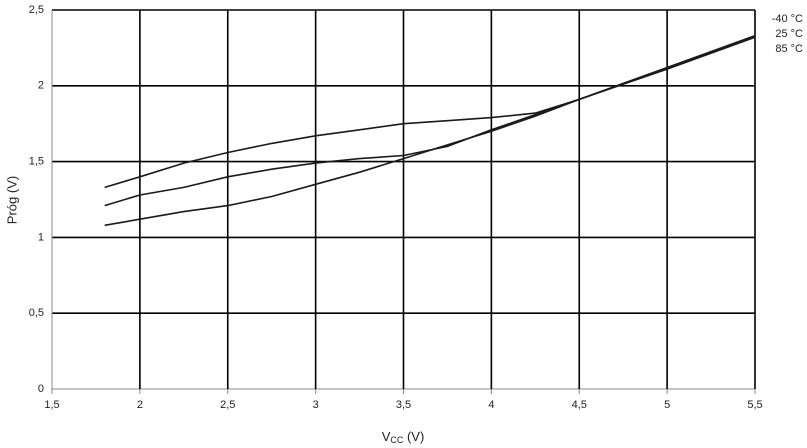 The width and height of the screenshot is (807, 448). I want to click on x-tick-label: 4, so click(491, 405).